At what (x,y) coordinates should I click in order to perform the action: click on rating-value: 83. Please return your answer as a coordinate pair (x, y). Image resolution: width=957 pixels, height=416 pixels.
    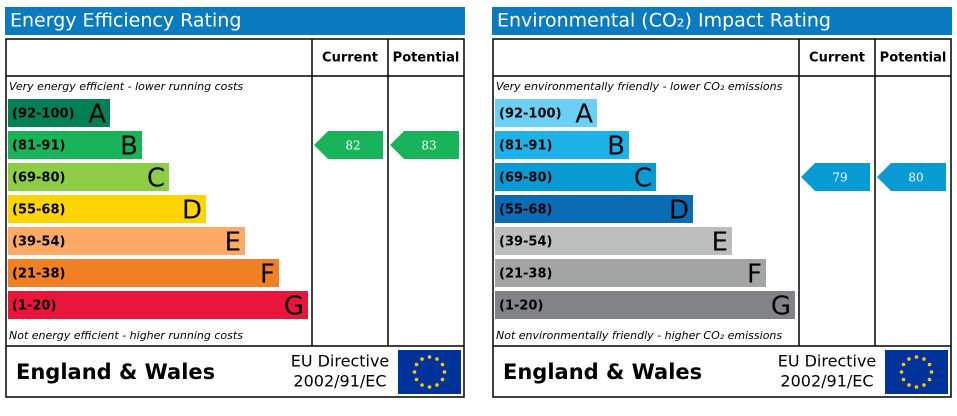
    Looking at the image, I should click on (428, 146).